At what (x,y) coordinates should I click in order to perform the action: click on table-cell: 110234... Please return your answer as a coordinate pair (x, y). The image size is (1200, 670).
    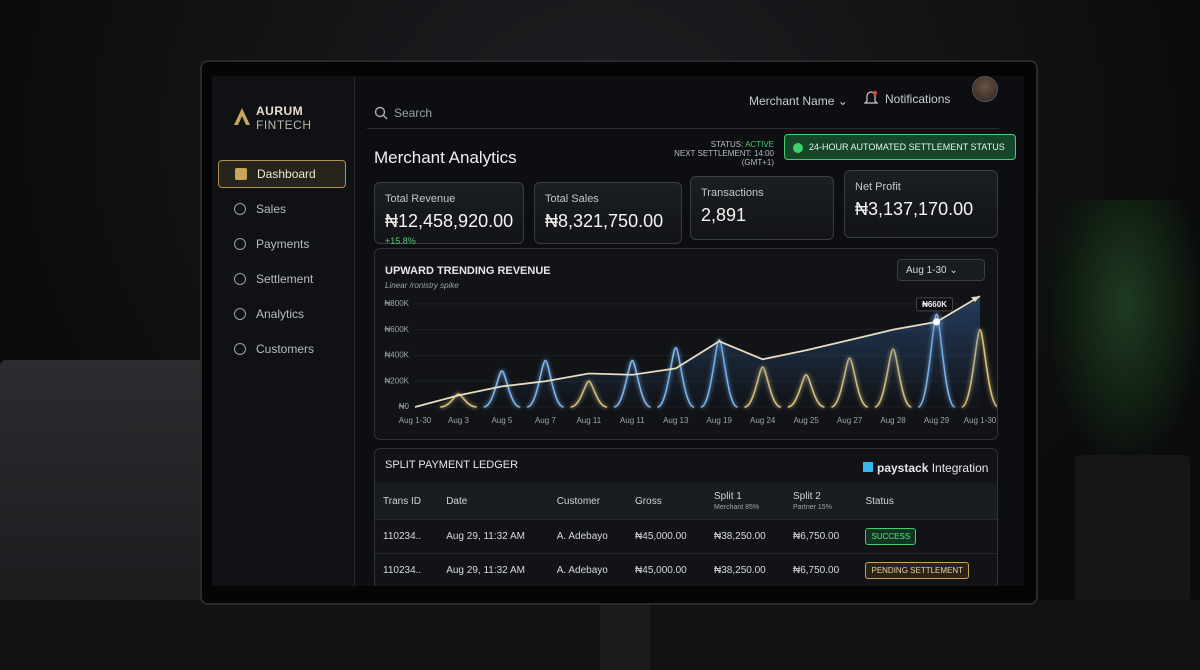
    Looking at the image, I should click on (407, 536).